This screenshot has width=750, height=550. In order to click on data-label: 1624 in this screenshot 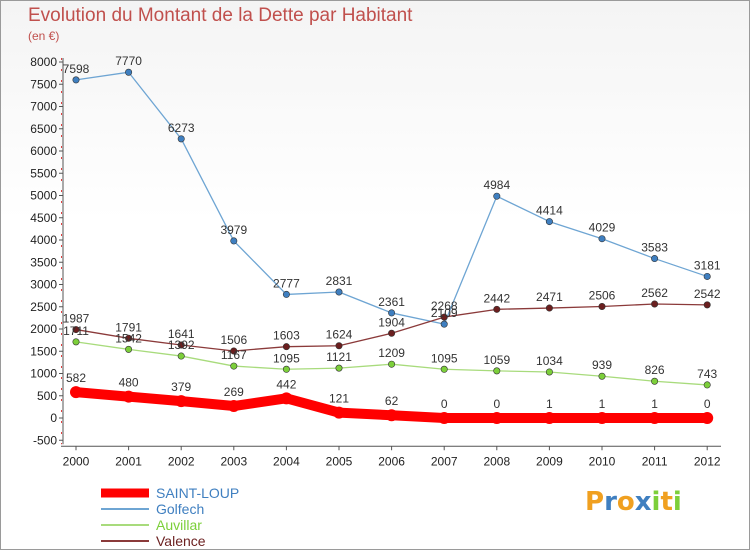, I will do `click(339, 335)`.